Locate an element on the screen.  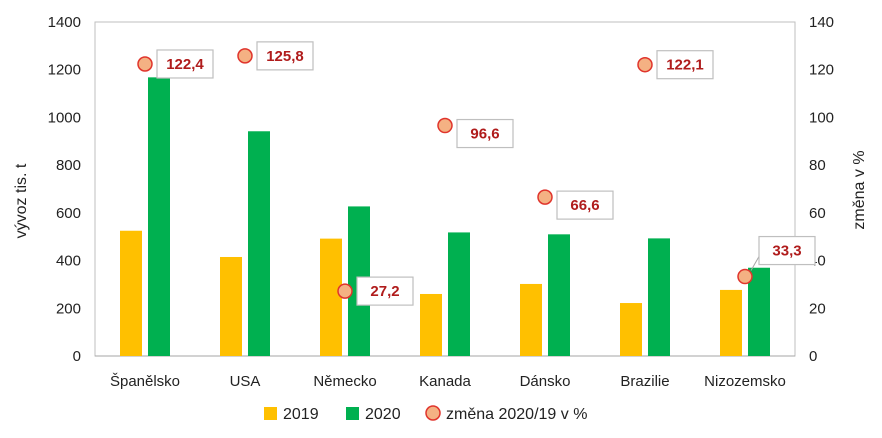
y-tick-label: 200 is located at coordinates (68, 308).